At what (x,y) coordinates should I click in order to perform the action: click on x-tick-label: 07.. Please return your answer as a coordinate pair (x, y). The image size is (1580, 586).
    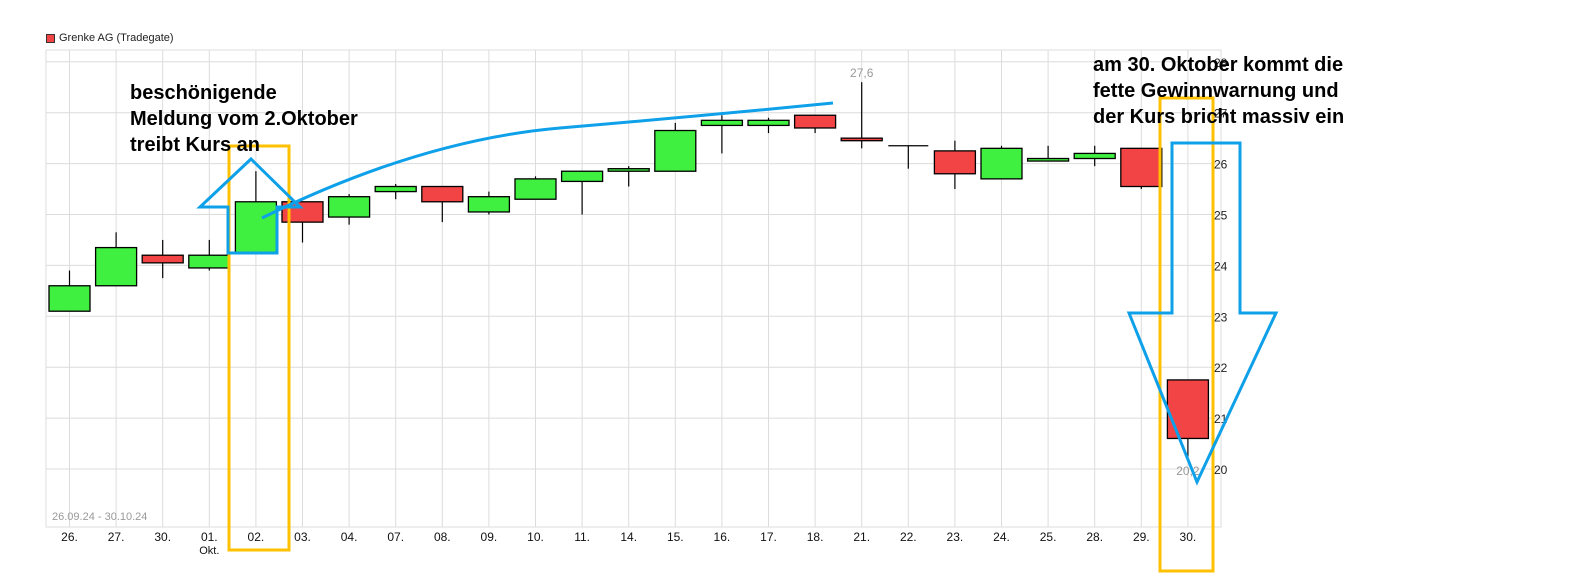
    Looking at the image, I should click on (395, 537).